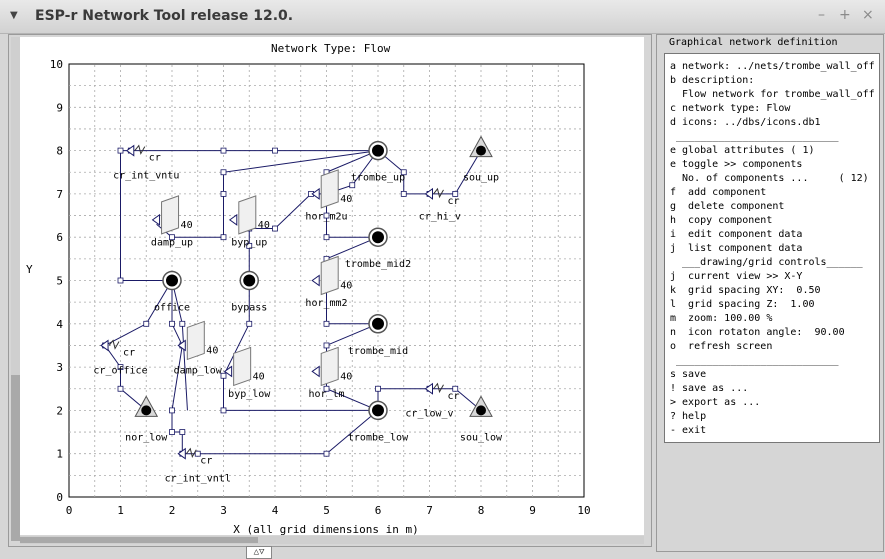  Describe the element at coordinates (198, 479) in the screenshot. I see `component-label: cr_int_vntl` at that location.